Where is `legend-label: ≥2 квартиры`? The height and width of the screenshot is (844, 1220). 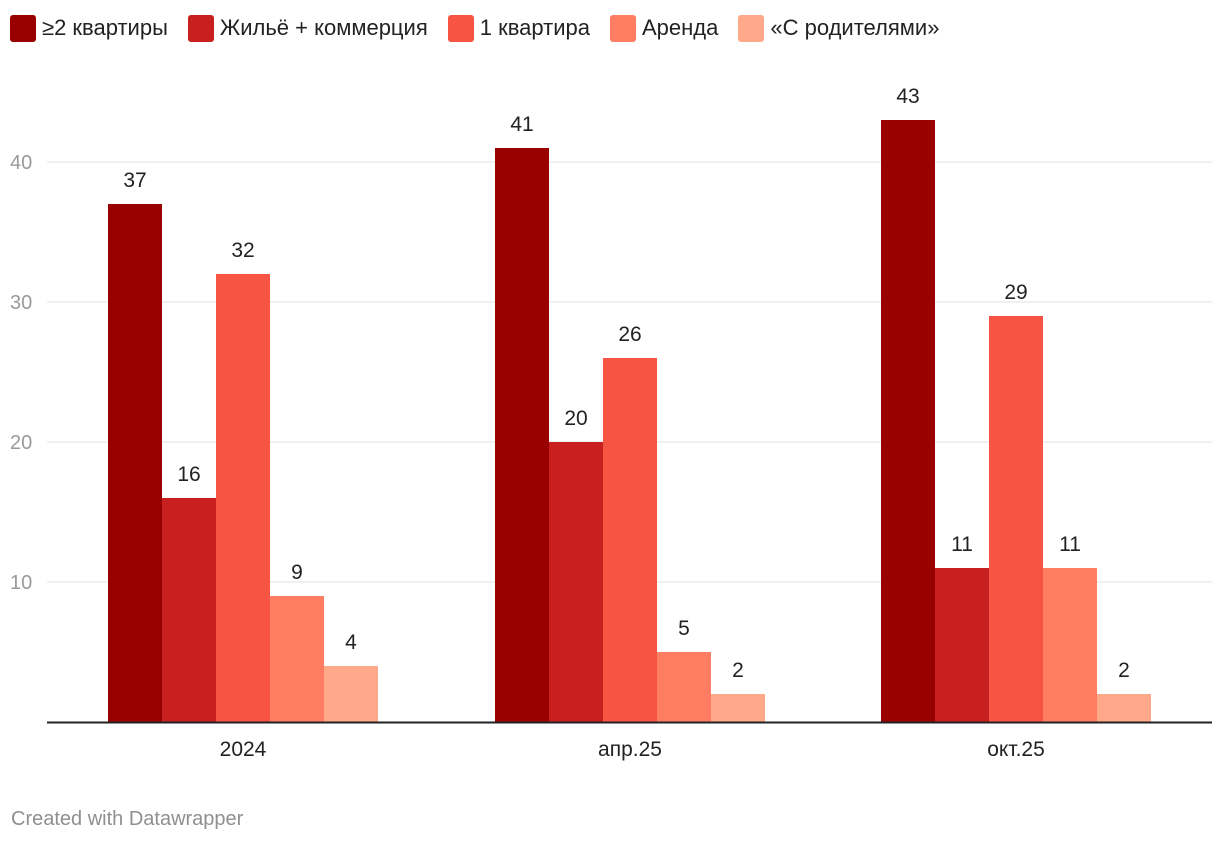 legend-label: ≥2 квартиры is located at coordinates (105, 27).